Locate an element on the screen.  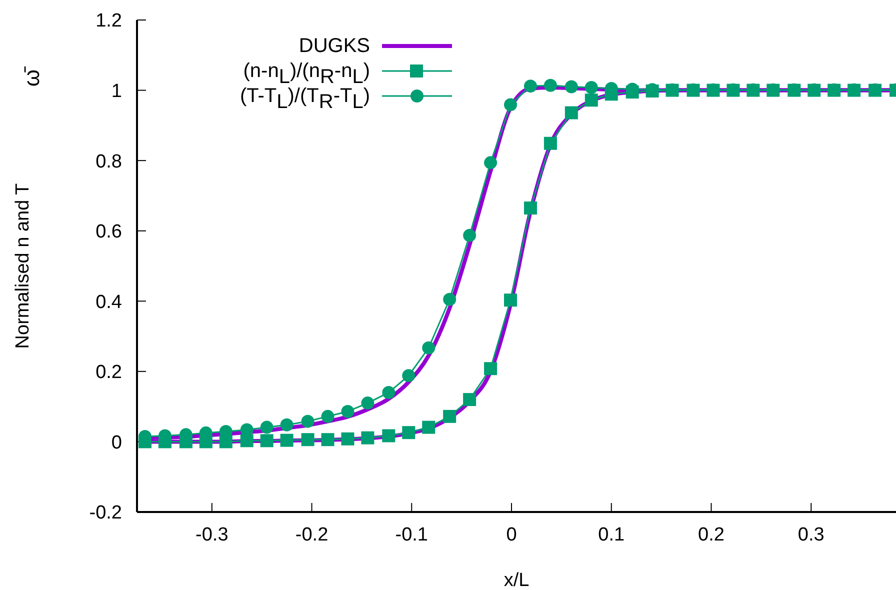
y-tick-label: 0.6 is located at coordinates (109, 232).